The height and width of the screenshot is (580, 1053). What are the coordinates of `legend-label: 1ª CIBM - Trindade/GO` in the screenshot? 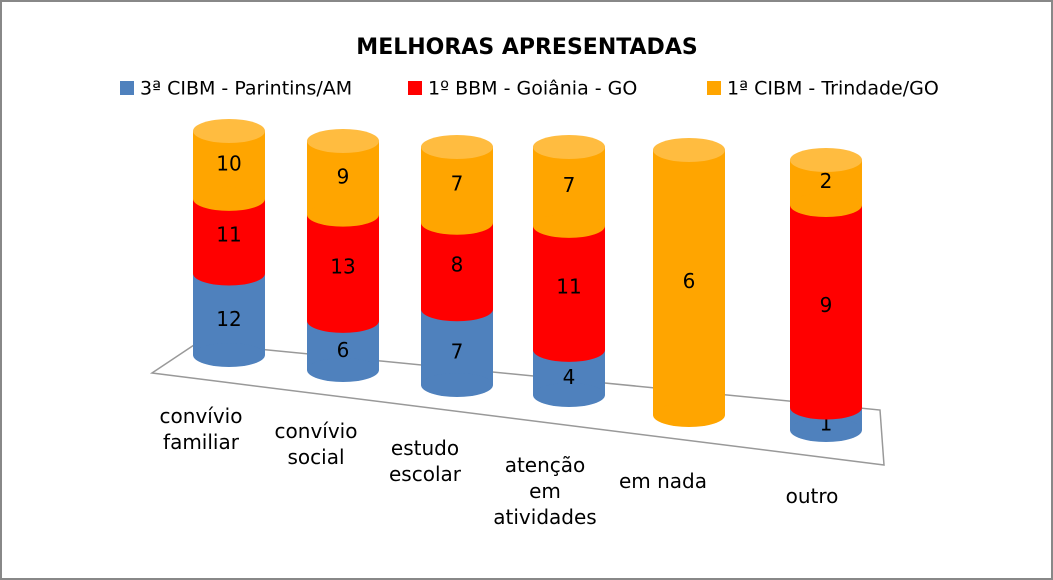 It's located at (833, 89).